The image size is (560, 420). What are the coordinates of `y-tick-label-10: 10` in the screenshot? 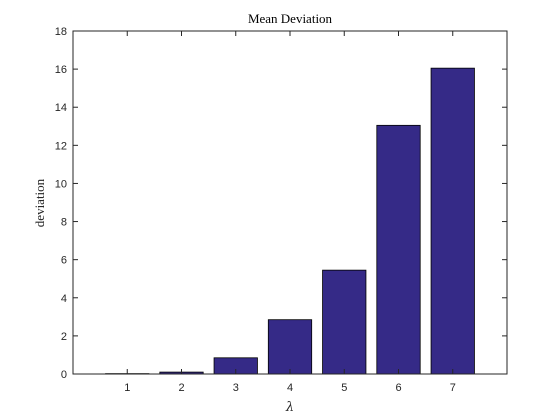 It's located at (61, 184).